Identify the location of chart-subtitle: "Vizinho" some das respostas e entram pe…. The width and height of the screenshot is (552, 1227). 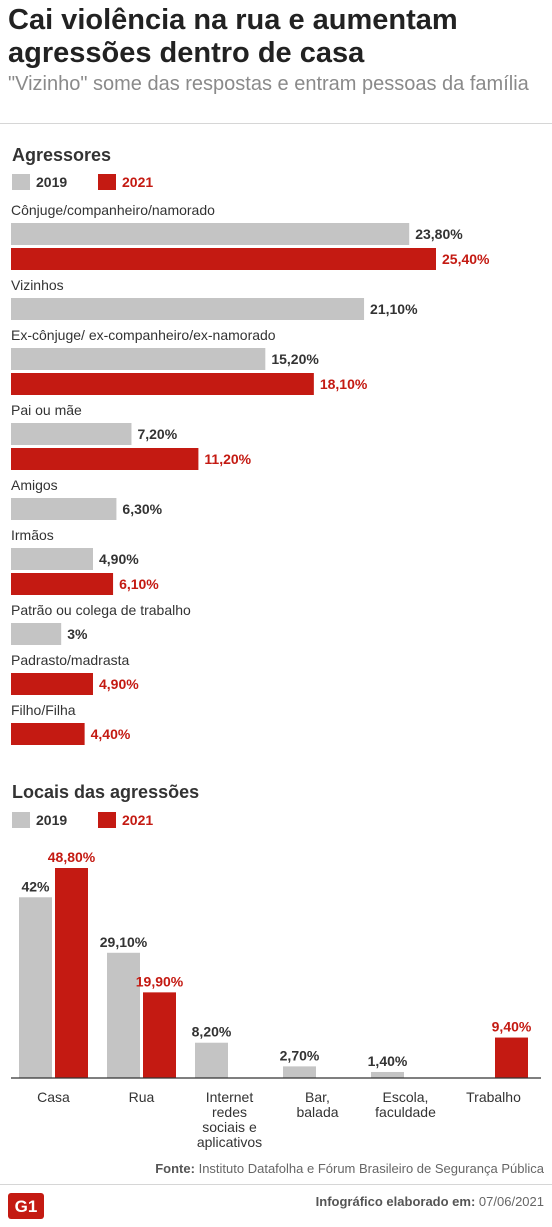
(268, 84).